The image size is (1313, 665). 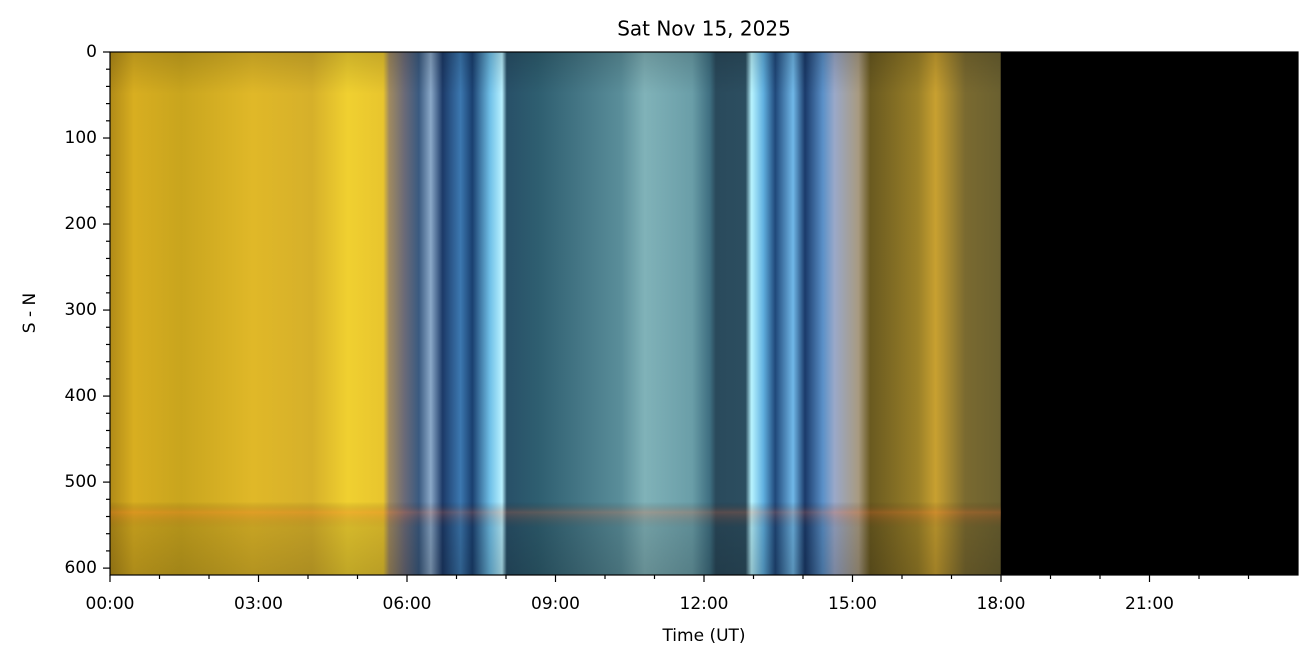 I want to click on y-tick-label: 600, so click(x=81, y=568).